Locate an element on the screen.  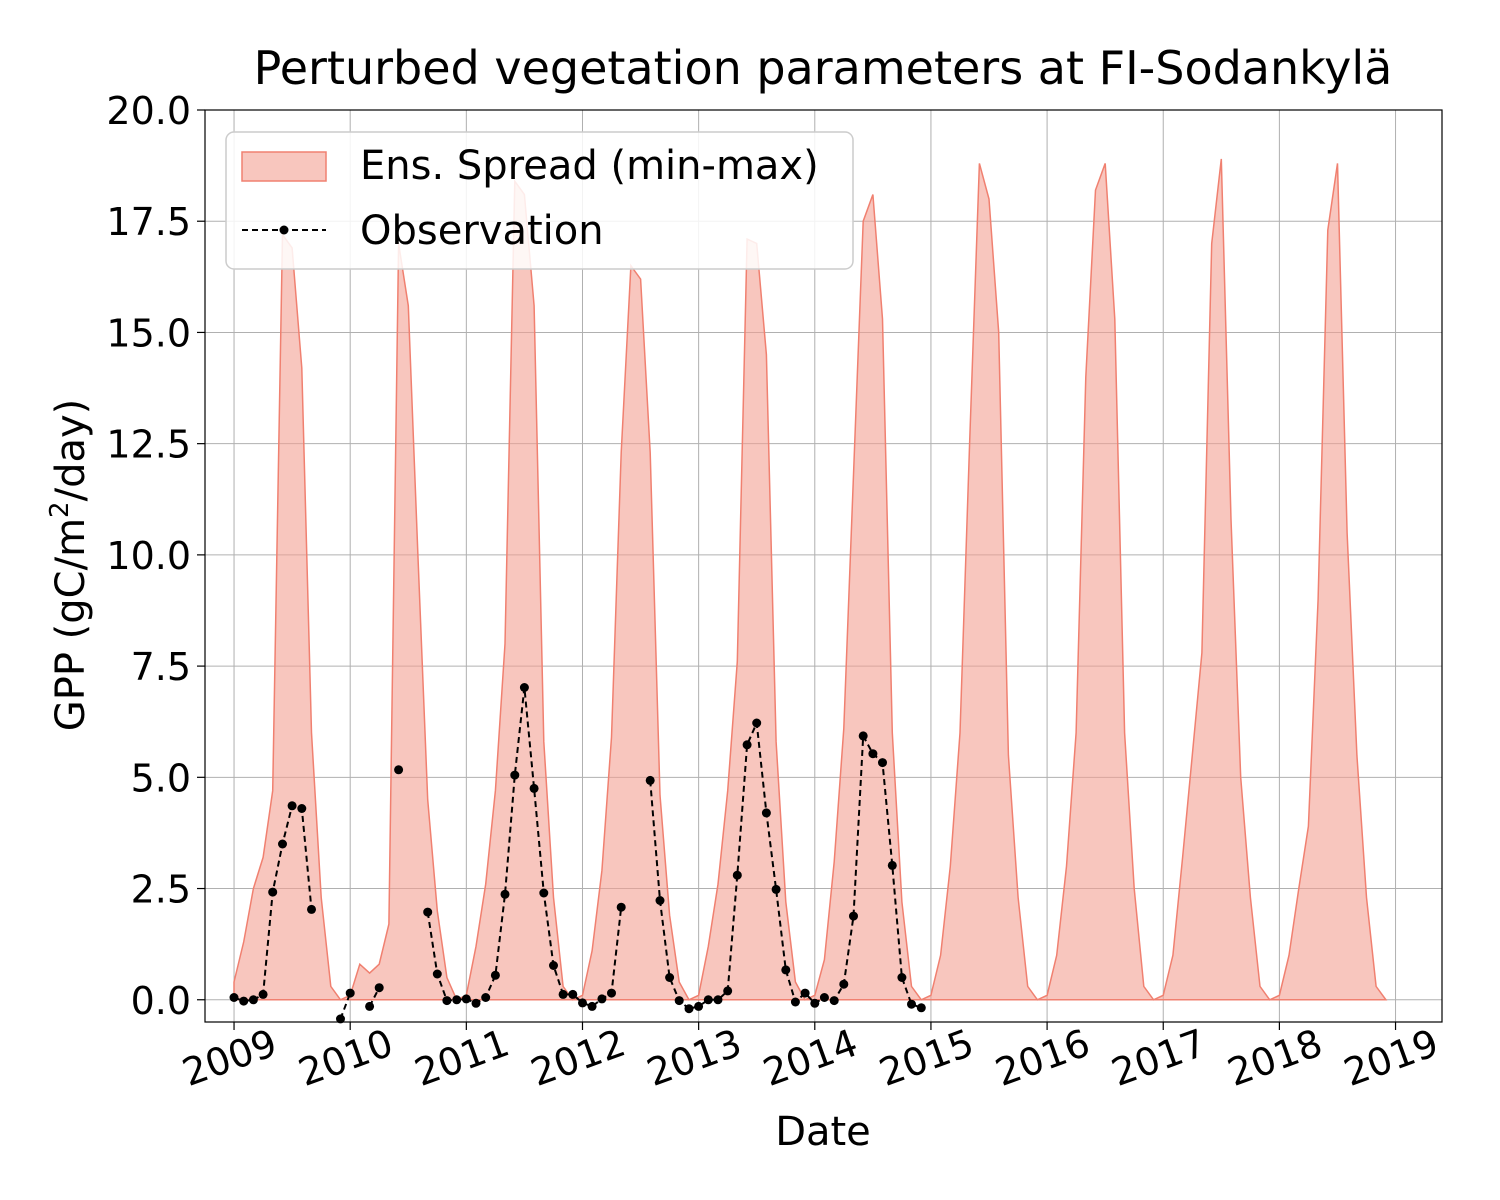
legend: Ens. Spread (min-max) Observation is located at coordinates (539, 200).